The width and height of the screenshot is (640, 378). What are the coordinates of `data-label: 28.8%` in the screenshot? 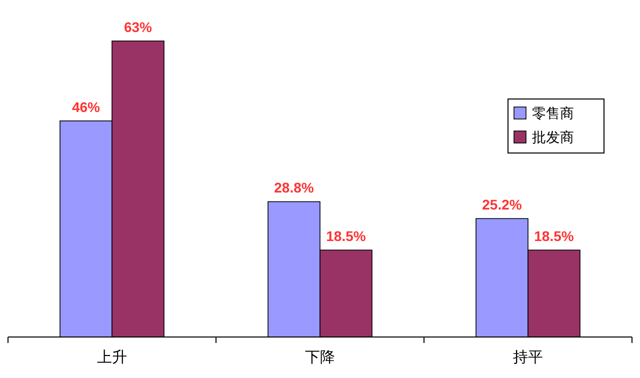 It's located at (294, 188).